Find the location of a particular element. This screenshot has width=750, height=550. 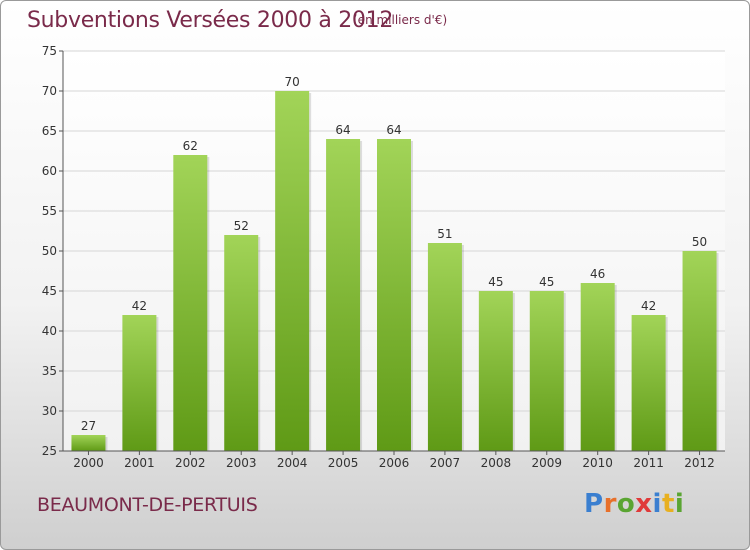

y-tick-label: 30 is located at coordinates (49, 411).